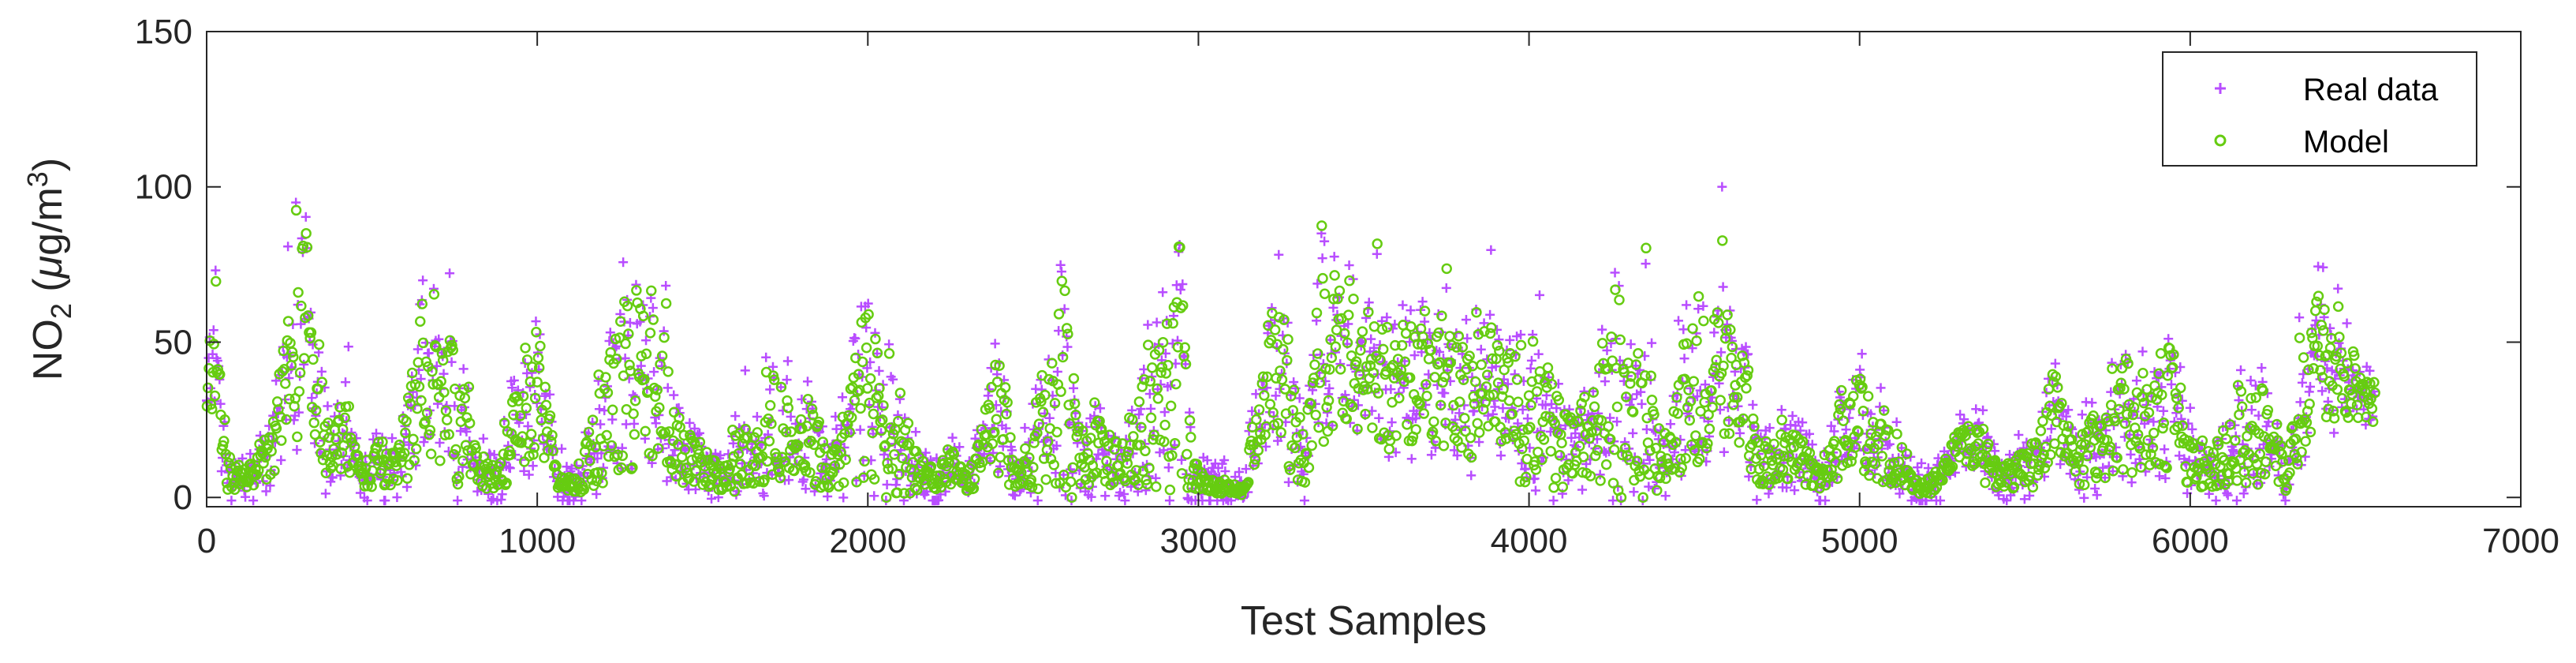 This screenshot has width=2576, height=663. What do you see at coordinates (61, 311) in the screenshot?
I see `y-axis-title-subscript: 2` at bounding box center [61, 311].